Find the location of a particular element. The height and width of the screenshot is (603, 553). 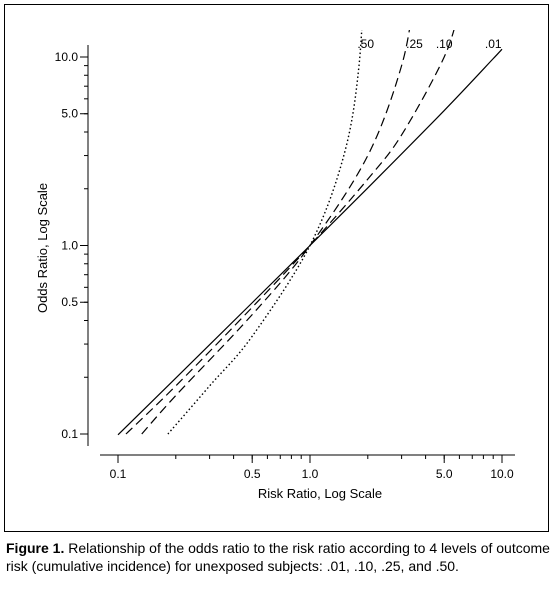

series-labels: .01 .10 .25 .50 is located at coordinates (429, 44).